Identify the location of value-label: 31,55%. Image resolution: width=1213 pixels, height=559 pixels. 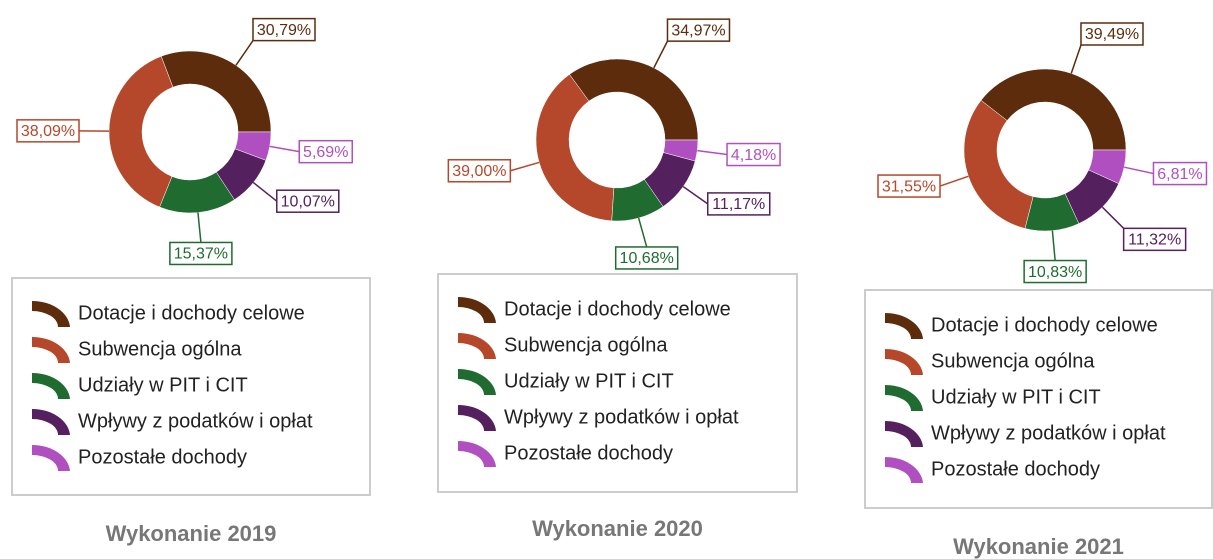
(909, 186).